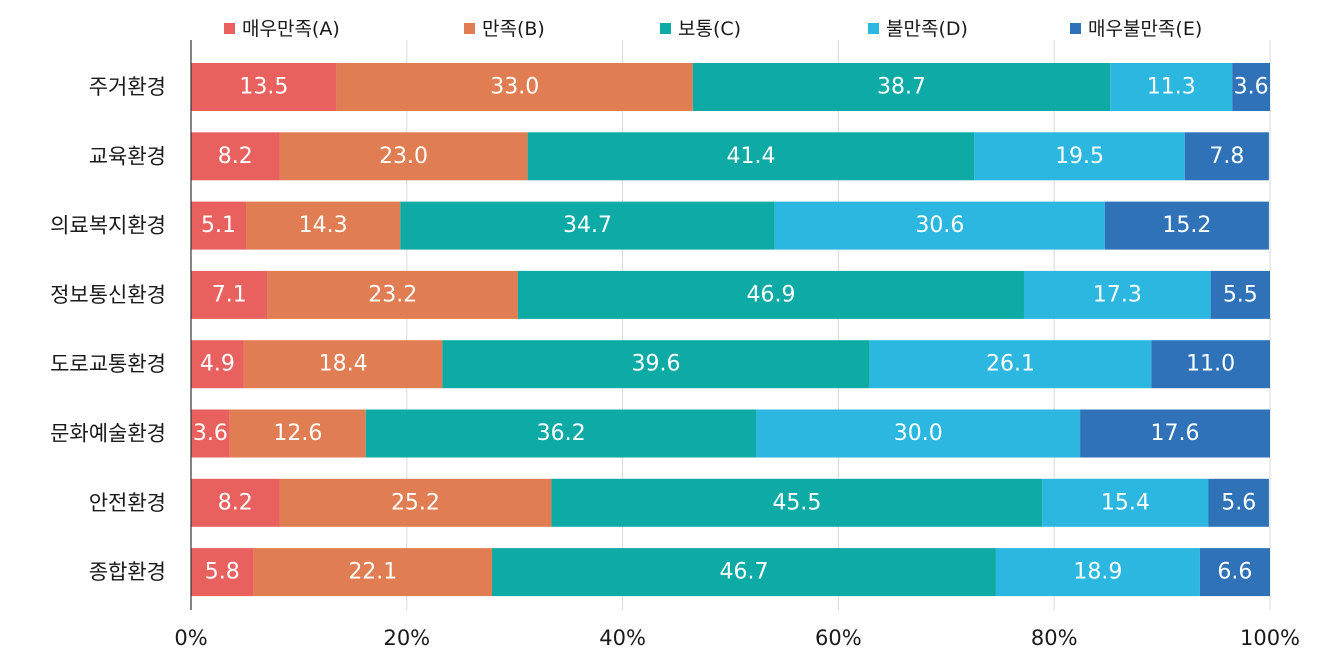 Image resolution: width=1325 pixels, height=664 pixels. Describe the element at coordinates (127, 87) in the screenshot. I see `category-label: 주거환경` at that location.